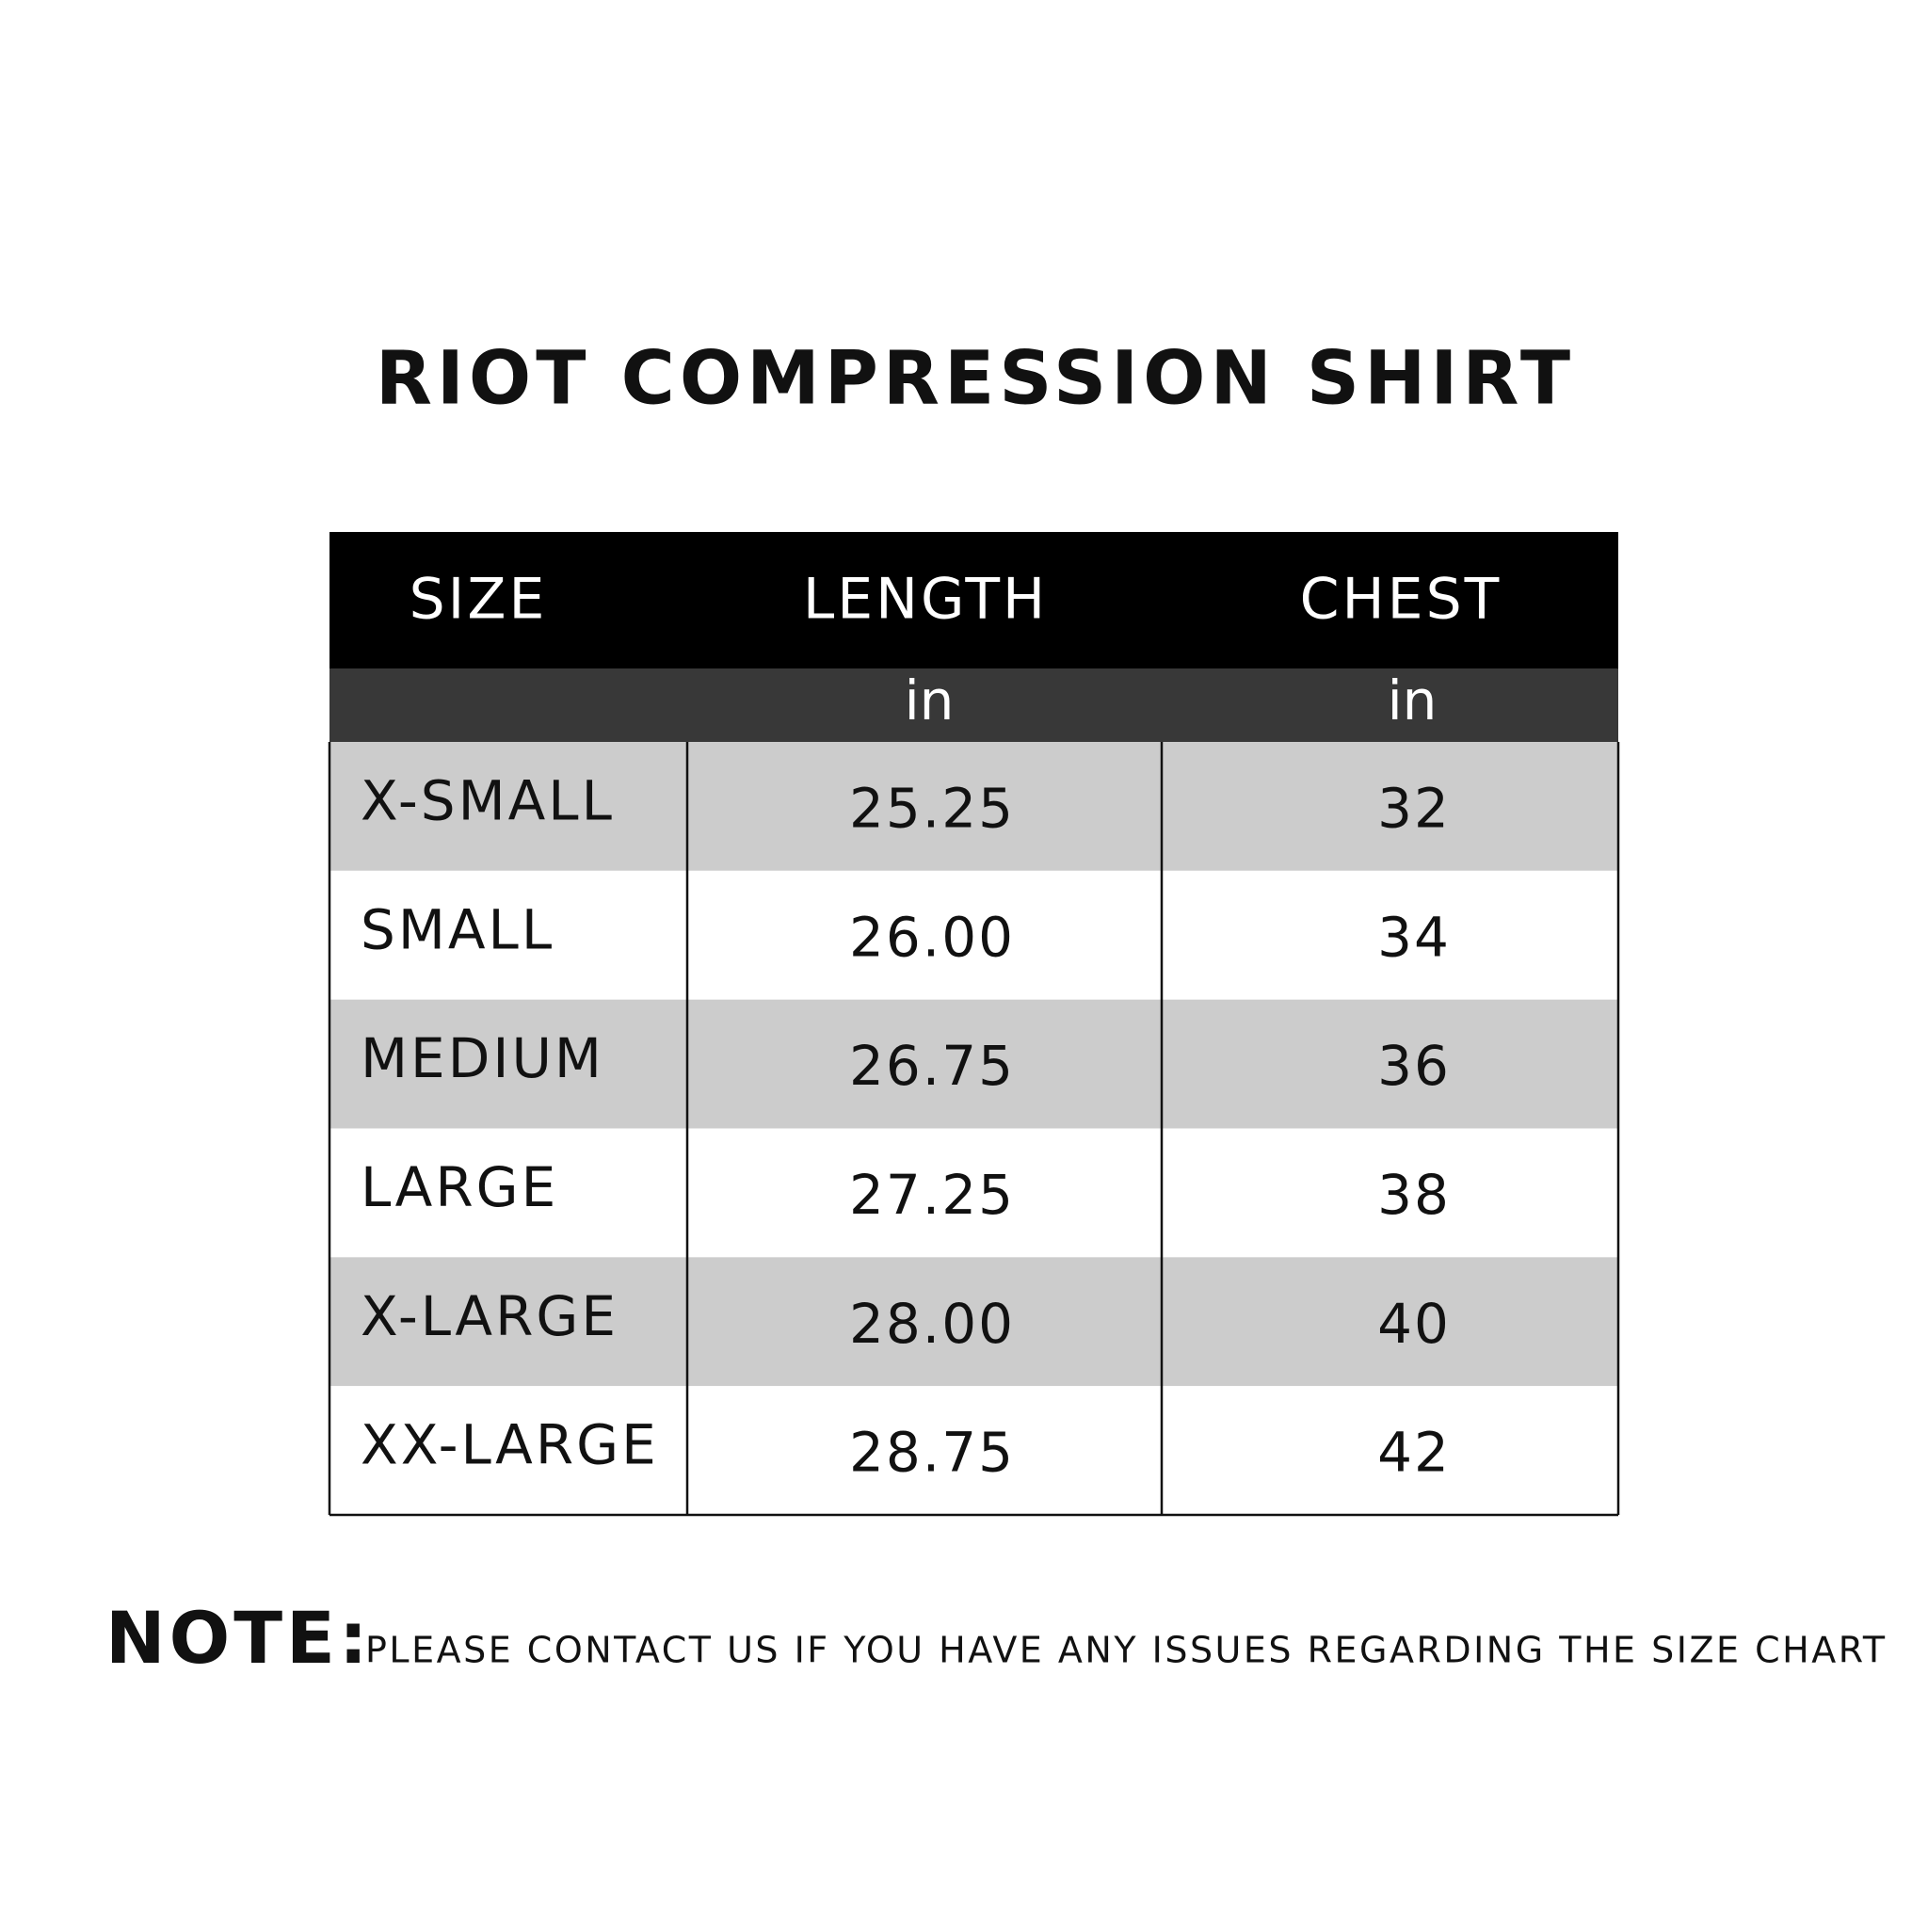 This screenshot has width=1928, height=1932. Describe the element at coordinates (932, 1195) in the screenshot. I see `length-cell: 27.25` at that location.